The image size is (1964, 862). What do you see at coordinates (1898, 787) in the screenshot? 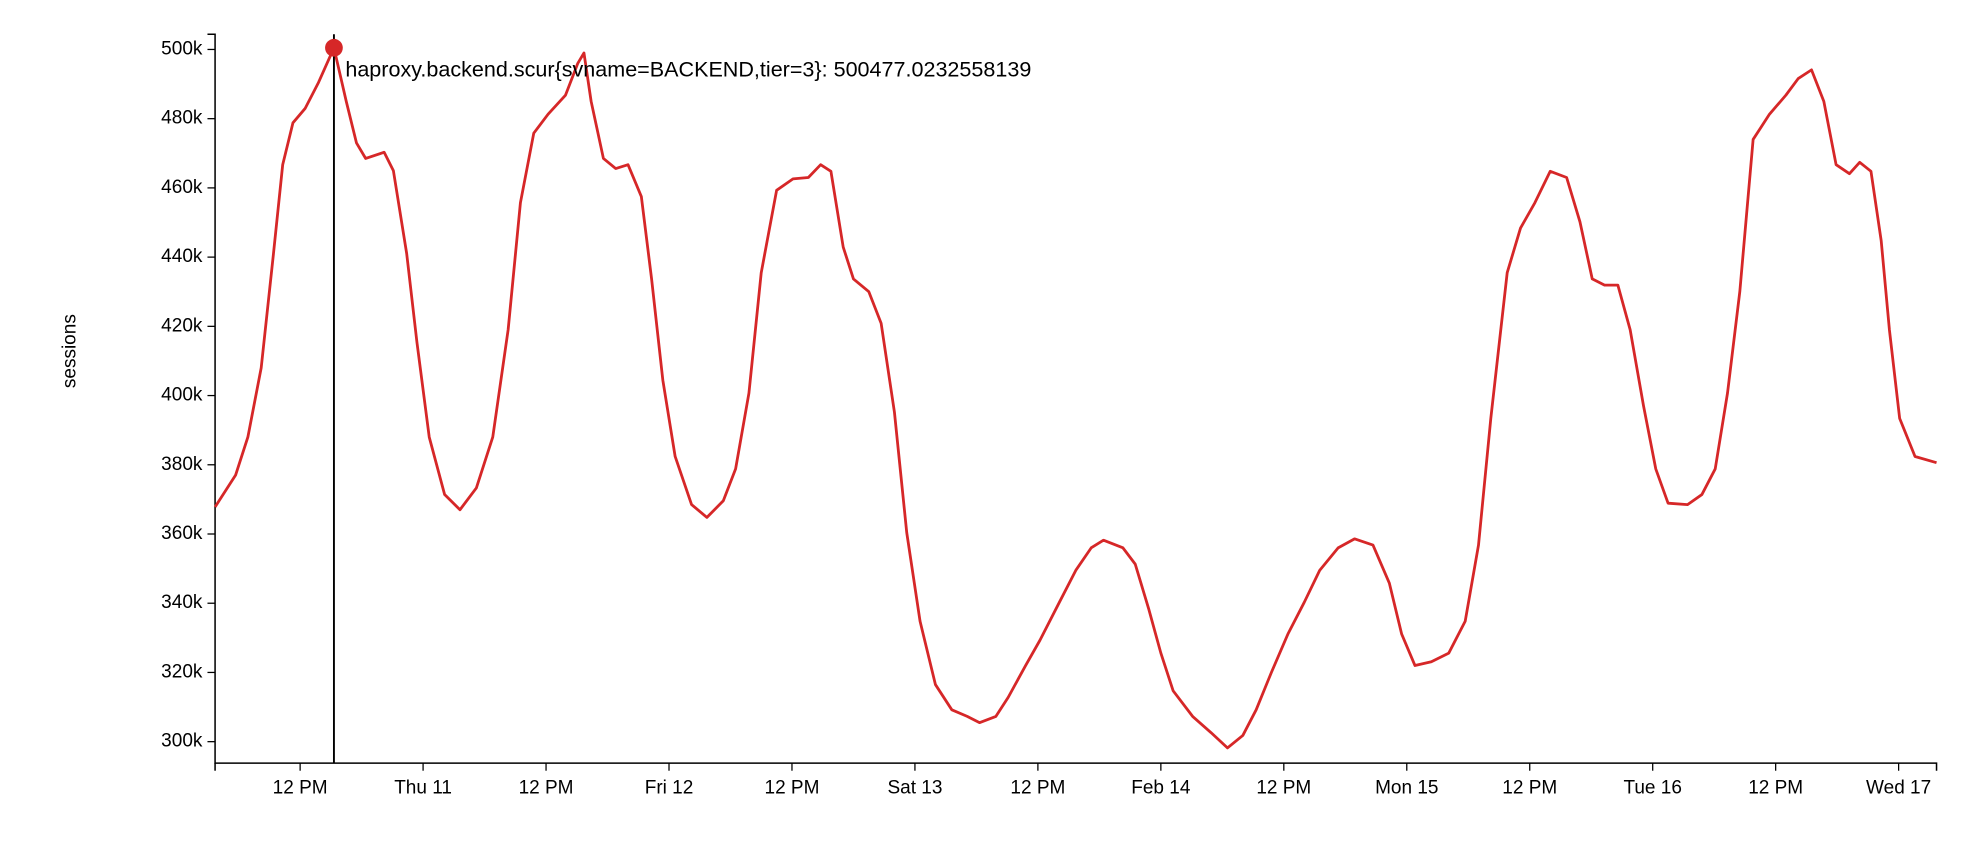
I see `x-tick-label: Wed 17` at bounding box center [1898, 787].